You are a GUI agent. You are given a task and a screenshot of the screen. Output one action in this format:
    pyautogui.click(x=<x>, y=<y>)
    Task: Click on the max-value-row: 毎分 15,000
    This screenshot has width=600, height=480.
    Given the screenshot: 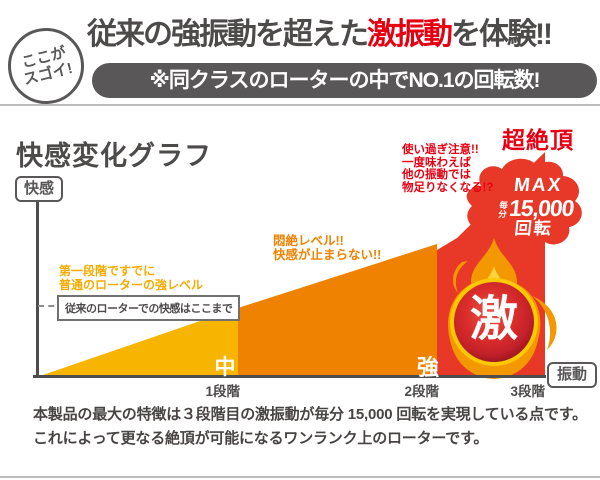 What is the action you would take?
    pyautogui.click(x=536, y=208)
    